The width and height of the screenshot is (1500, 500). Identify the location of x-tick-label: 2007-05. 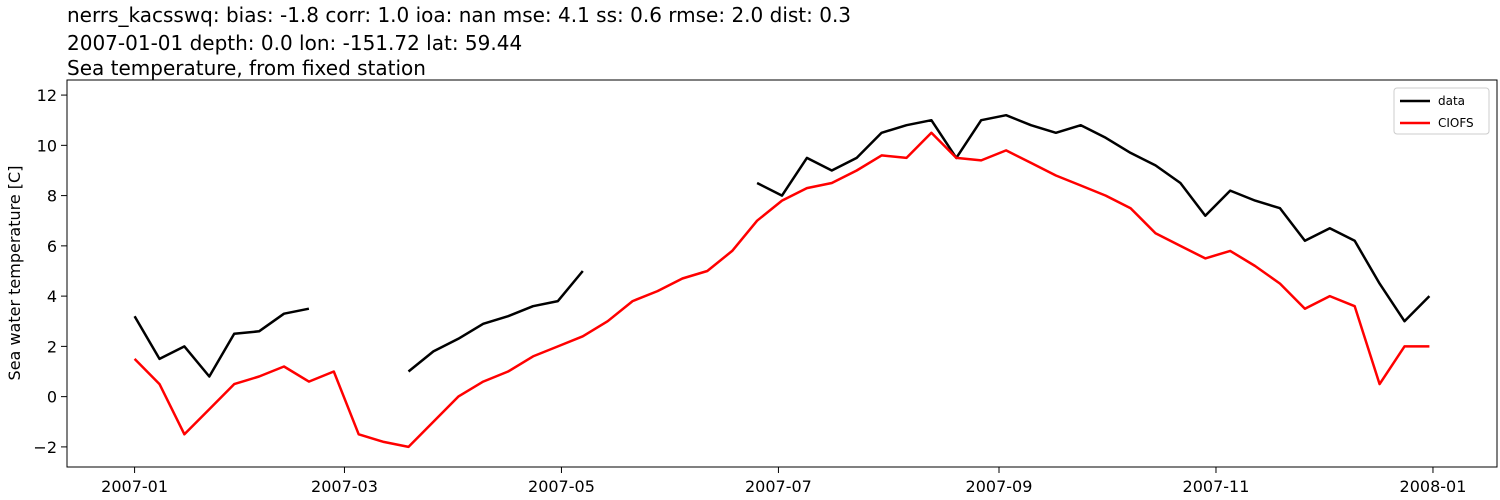
(561, 486).